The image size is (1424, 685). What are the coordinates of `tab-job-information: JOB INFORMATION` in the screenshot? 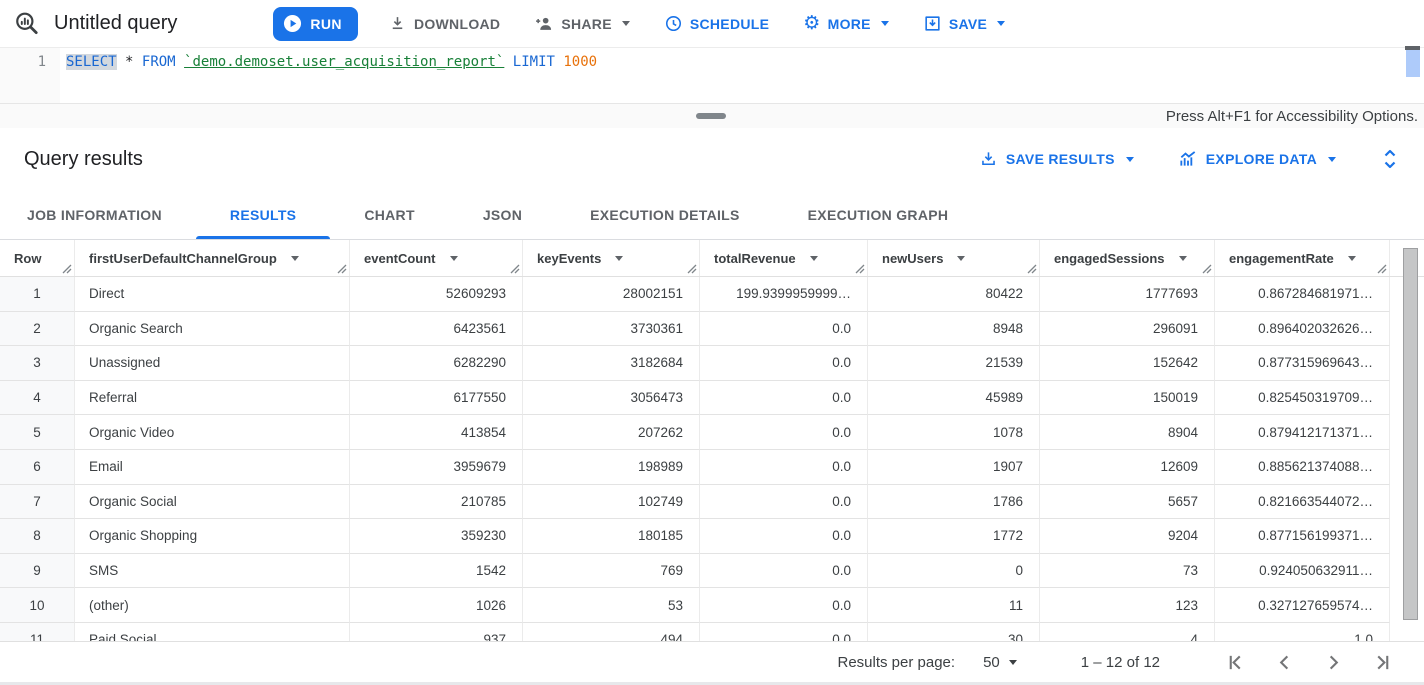 It's located at (94, 214).